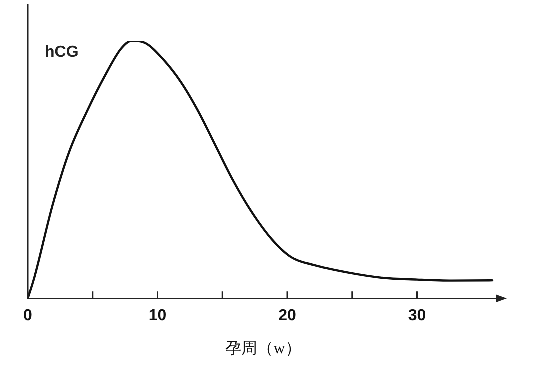  Describe the element at coordinates (157, 316) in the screenshot. I see `x-tick-label: 10` at that location.